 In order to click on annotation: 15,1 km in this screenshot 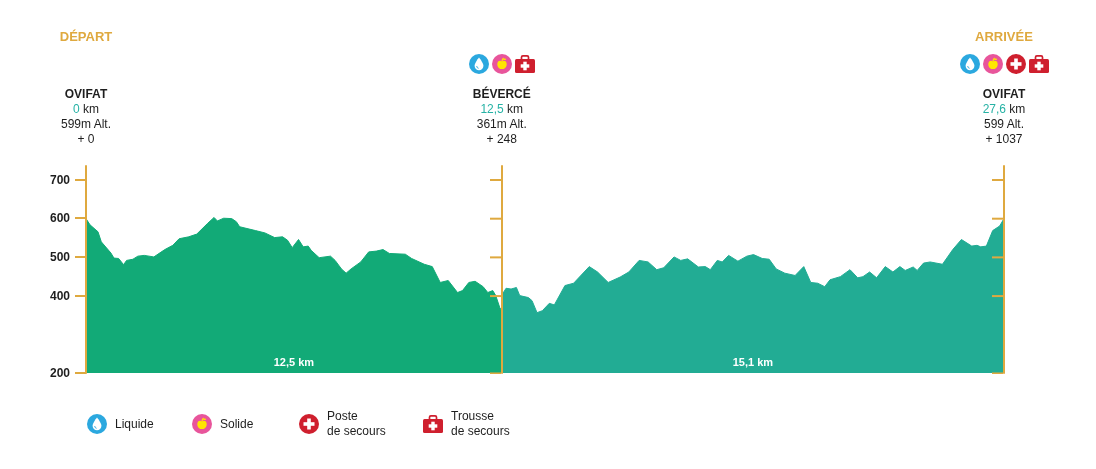, I will do `click(753, 362)`.